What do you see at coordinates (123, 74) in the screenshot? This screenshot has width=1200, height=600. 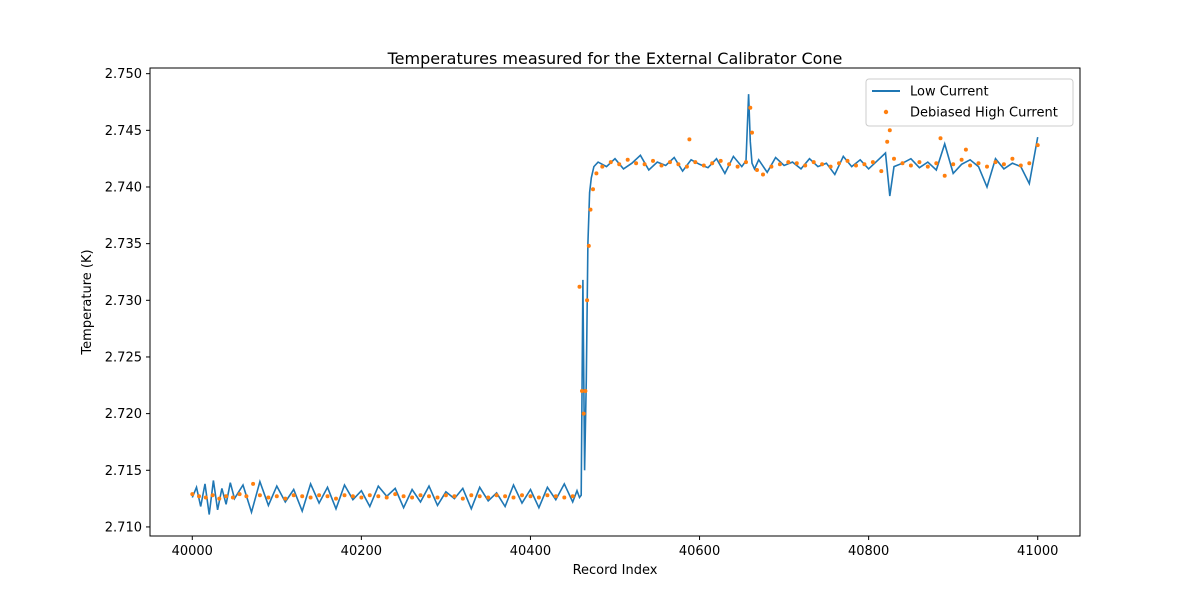 I see `y-tick-label: 2.750` at bounding box center [123, 74].